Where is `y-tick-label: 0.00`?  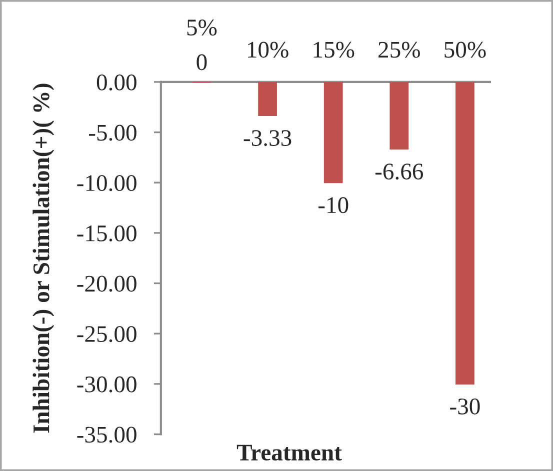 y-tick-label: 0.00 is located at coordinates (116, 82).